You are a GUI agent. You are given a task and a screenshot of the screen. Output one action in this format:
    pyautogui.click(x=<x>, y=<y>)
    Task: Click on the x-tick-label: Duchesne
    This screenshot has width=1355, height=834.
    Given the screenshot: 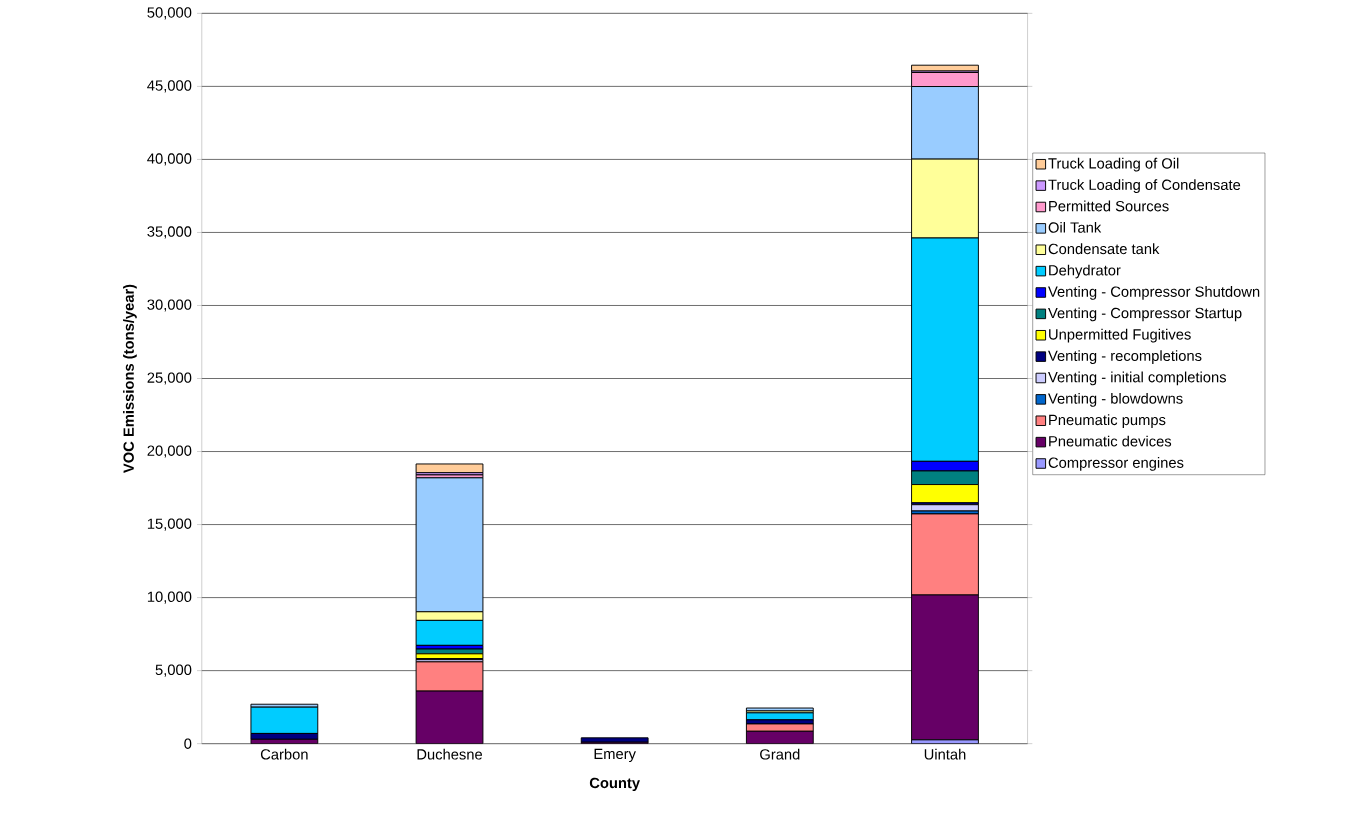 What is the action you would take?
    pyautogui.click(x=450, y=754)
    